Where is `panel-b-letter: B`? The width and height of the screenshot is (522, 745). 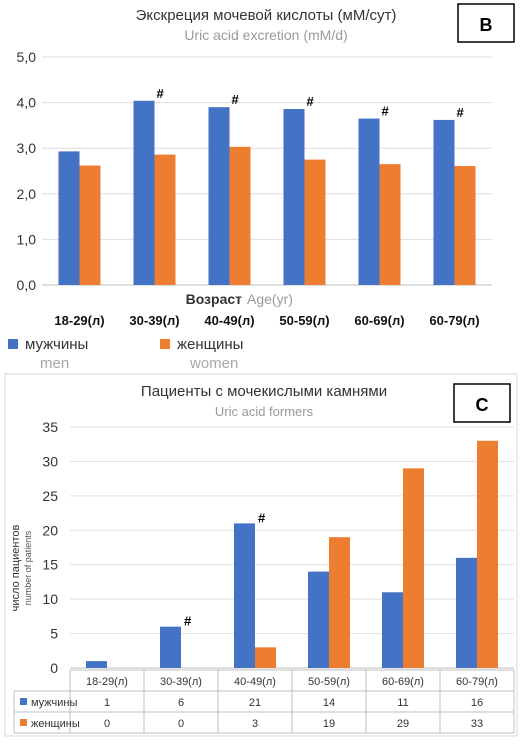
panel-b-letter: B is located at coordinates (486, 25).